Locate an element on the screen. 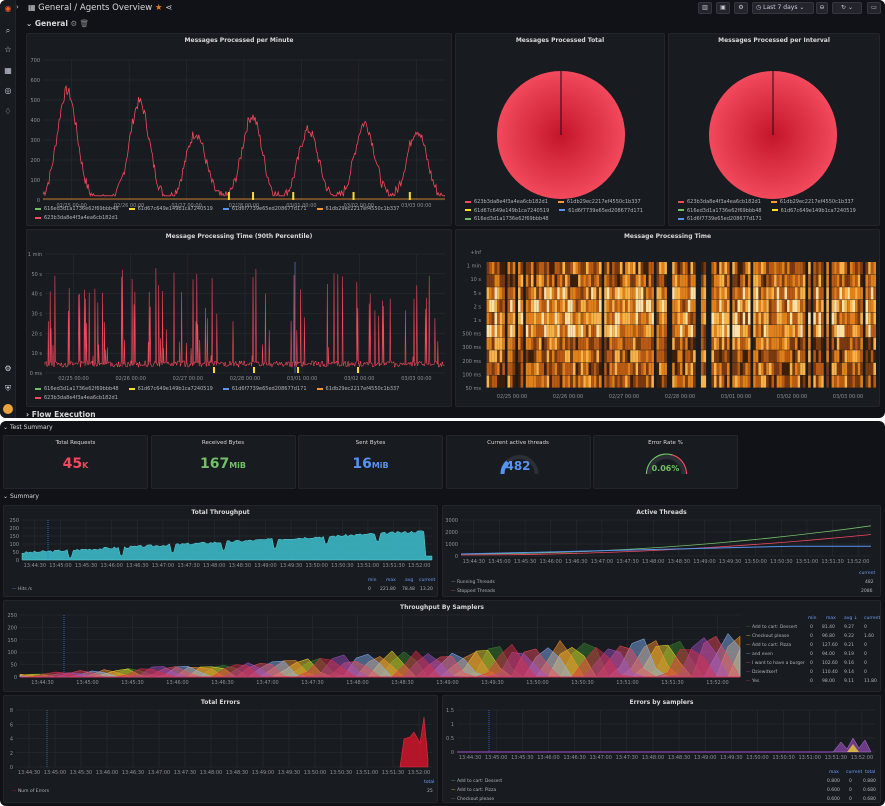 Image resolution: width=885 pixels, height=806 pixels. legend-item: Running Threads is located at coordinates (475, 582).